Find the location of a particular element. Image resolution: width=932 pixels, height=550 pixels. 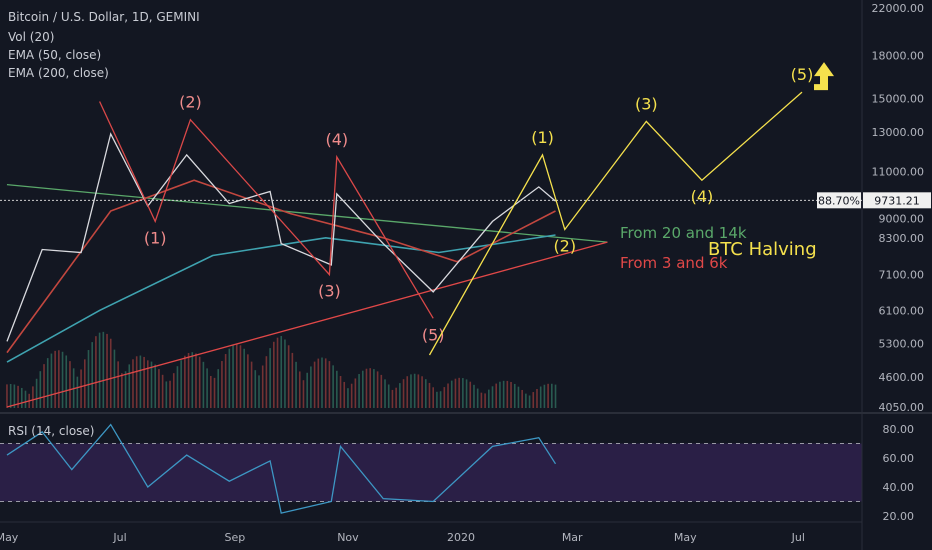

time-tick-label: May is located at coordinates (9, 537).